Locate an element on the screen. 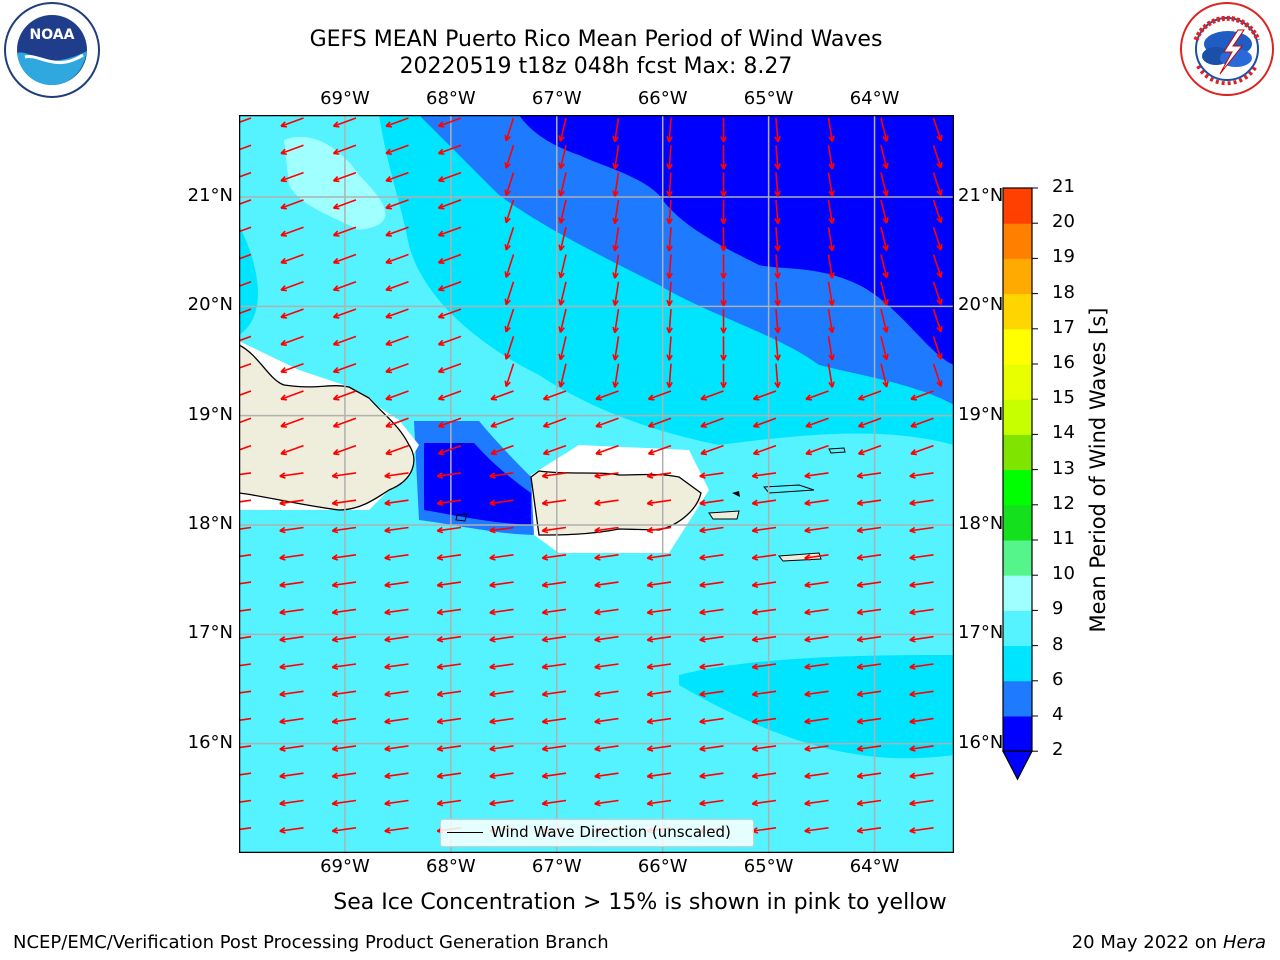 The width and height of the screenshot is (1280, 960). colorbar-tick-label: 9 is located at coordinates (1058, 609).